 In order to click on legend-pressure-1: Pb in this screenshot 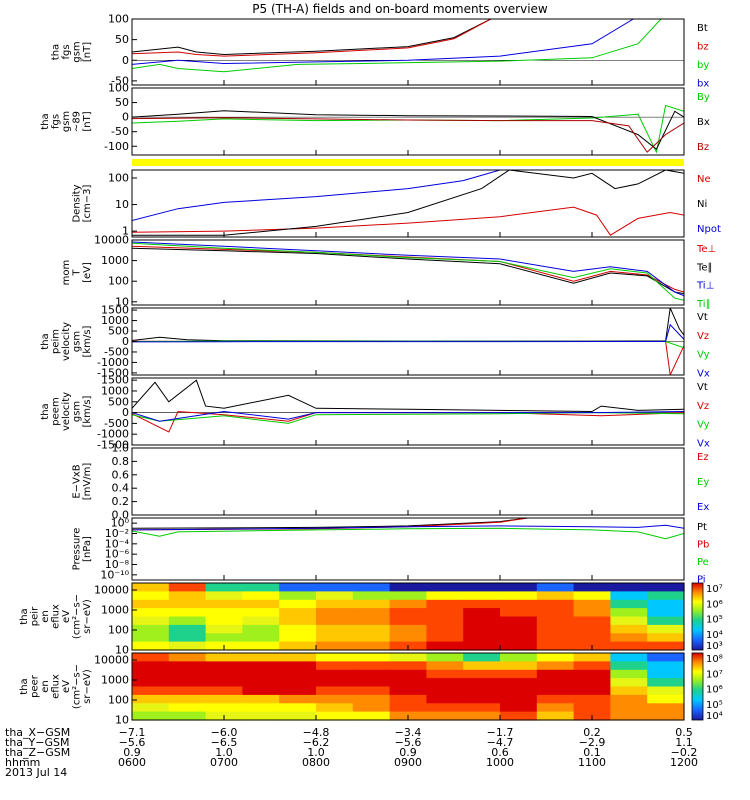, I will do `click(703, 545)`.